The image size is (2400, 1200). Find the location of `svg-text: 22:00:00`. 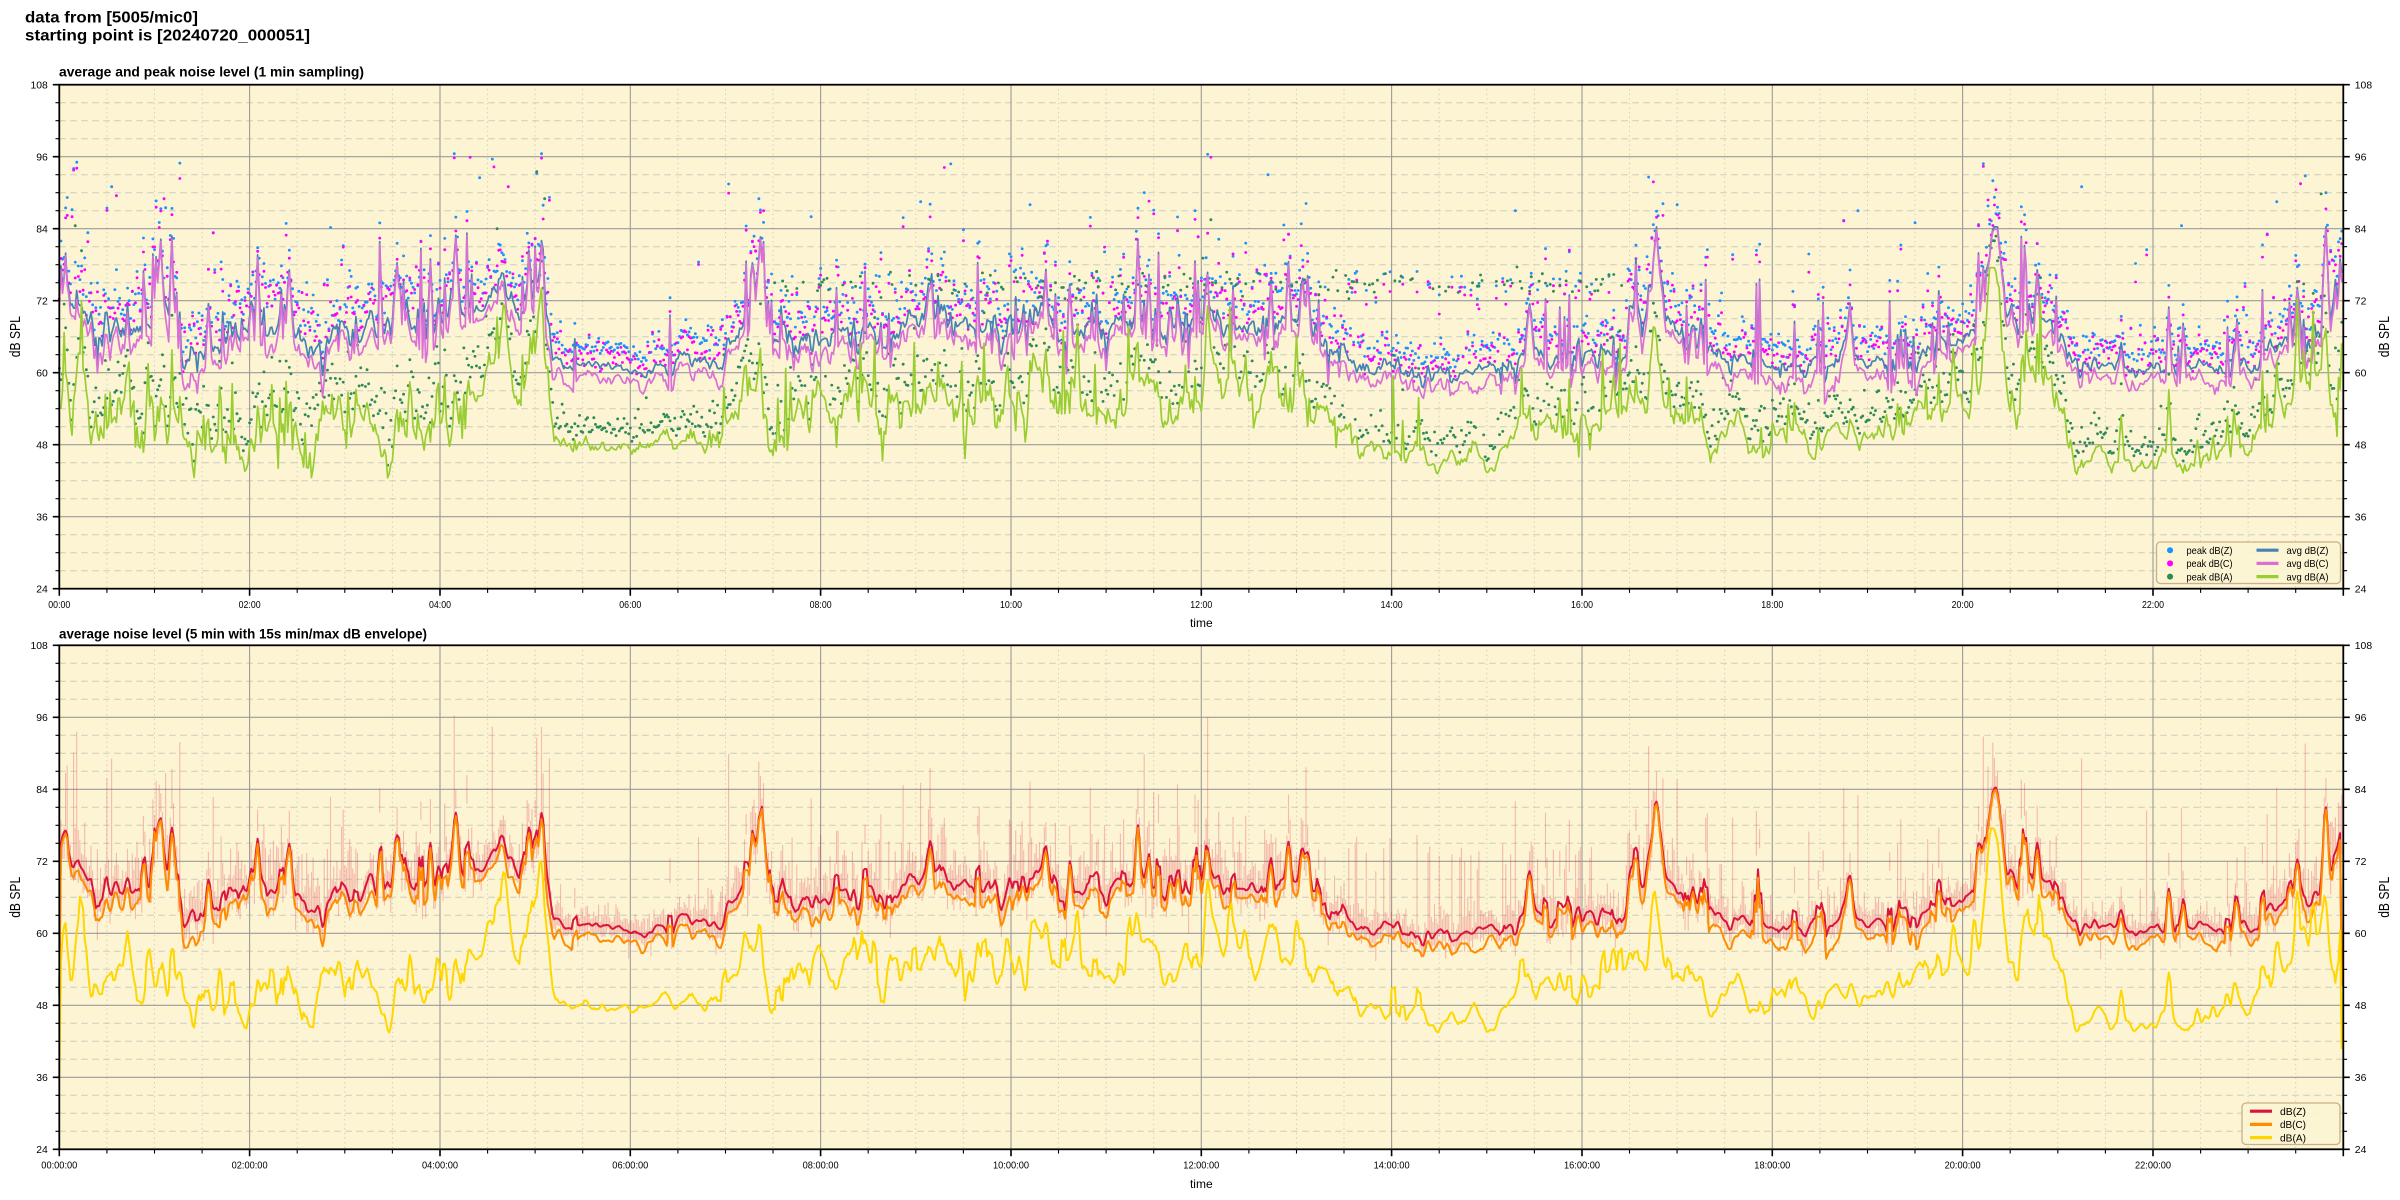

svg-text: 22:00:00 is located at coordinates (2153, 1166).